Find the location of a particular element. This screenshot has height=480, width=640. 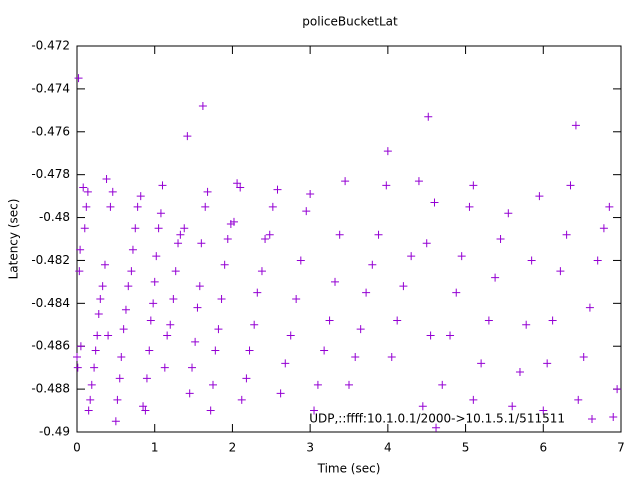

chart-title: policeBucketLat is located at coordinates (350, 22).